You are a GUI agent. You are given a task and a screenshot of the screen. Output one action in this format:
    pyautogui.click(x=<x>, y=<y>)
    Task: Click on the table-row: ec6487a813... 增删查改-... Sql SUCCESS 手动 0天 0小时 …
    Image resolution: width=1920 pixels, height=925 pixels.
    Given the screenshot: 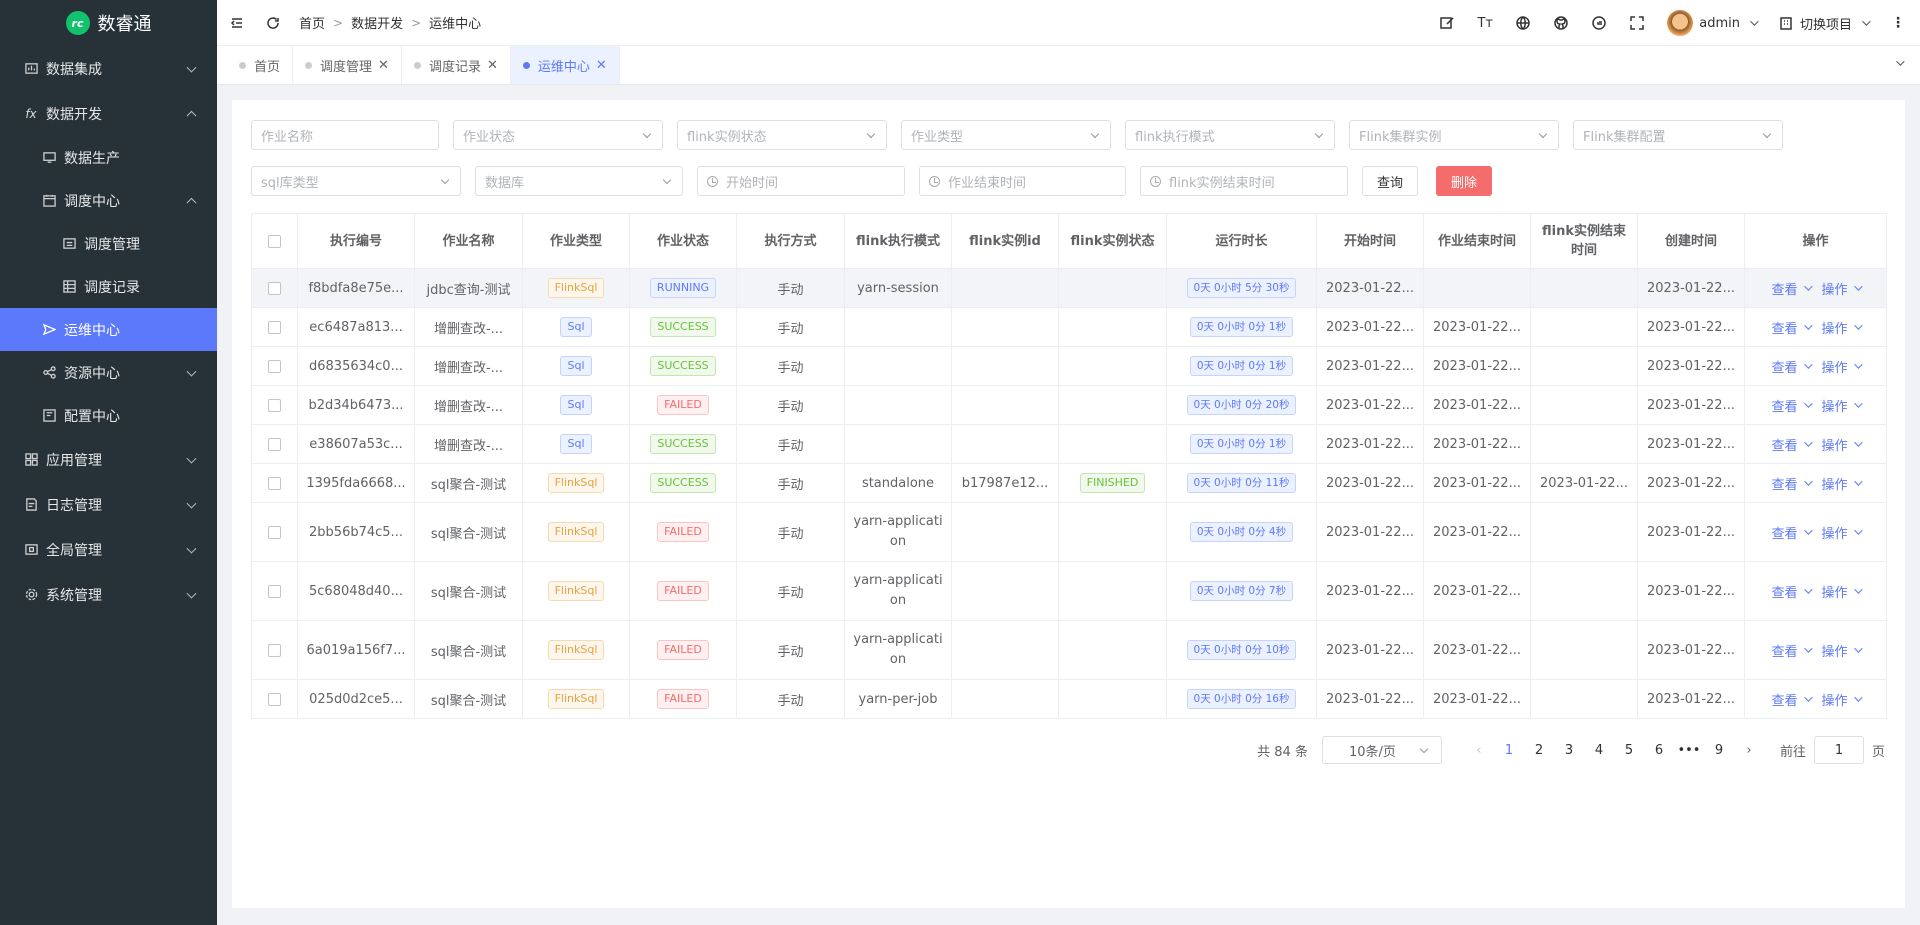 What is the action you would take?
    pyautogui.click(x=1069, y=327)
    